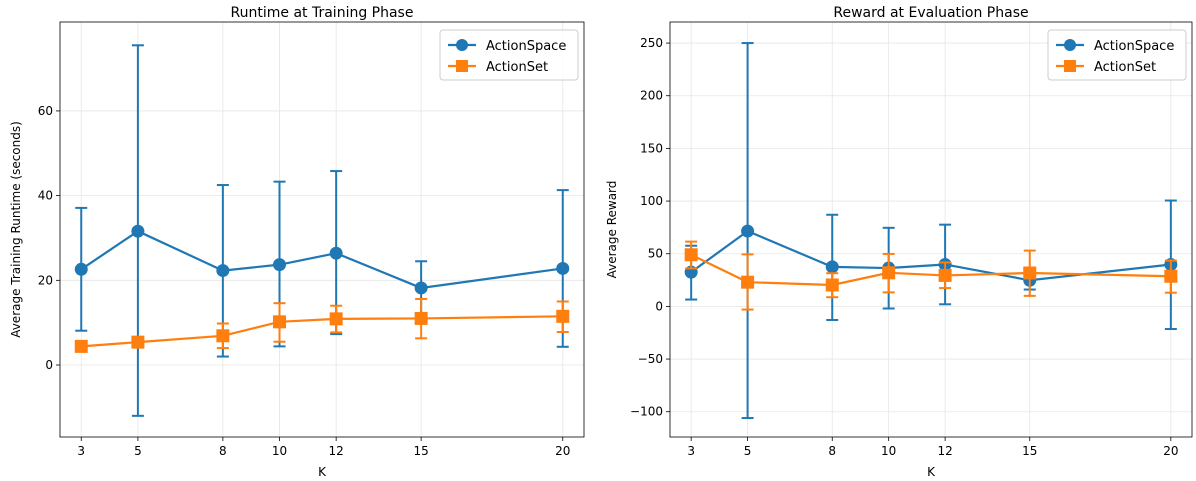 The height and width of the screenshot is (481, 1196). Describe the element at coordinates (651, 43) in the screenshot. I see `reward-ytick-label: 250` at that location.